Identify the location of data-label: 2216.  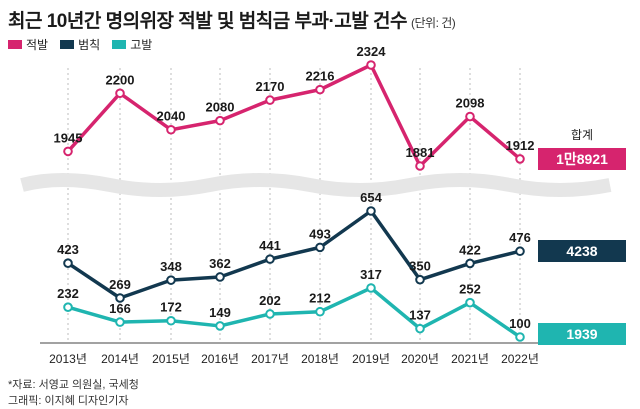
(320, 76).